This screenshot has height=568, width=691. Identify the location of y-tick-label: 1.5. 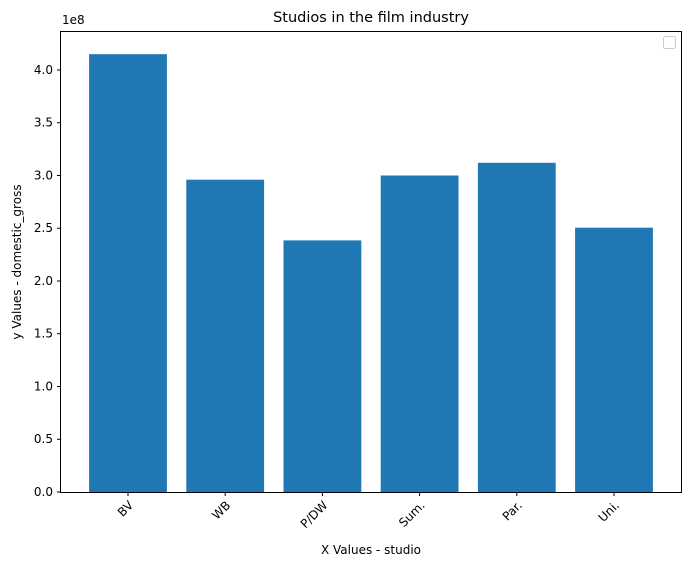
(43, 334).